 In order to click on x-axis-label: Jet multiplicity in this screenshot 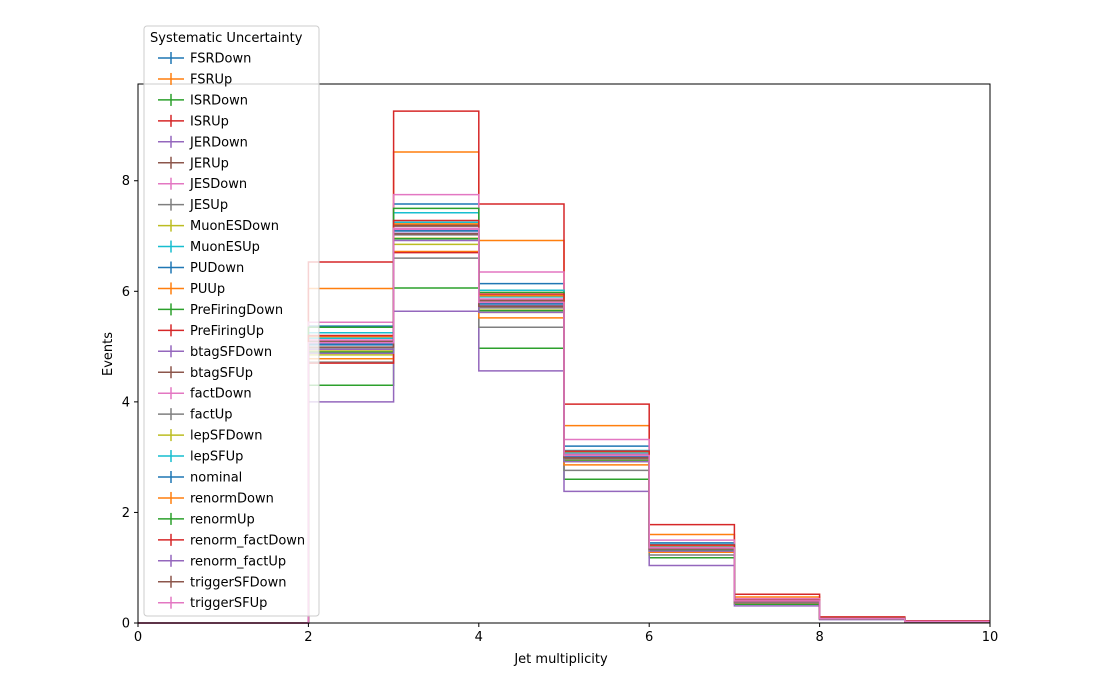, I will do `click(560, 659)`.